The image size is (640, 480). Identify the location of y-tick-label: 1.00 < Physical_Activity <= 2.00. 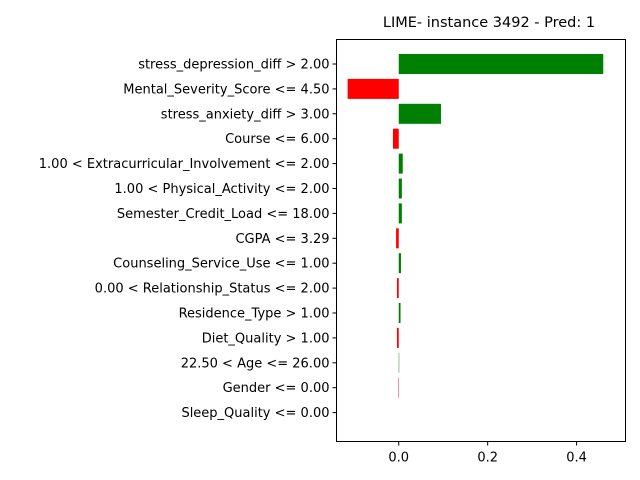
(221, 189).